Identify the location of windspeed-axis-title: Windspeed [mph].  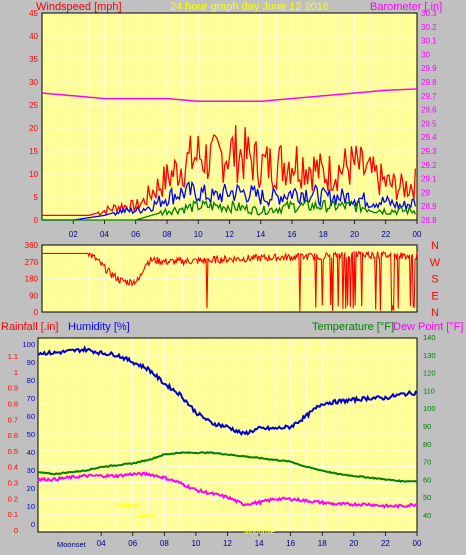
(79, 7).